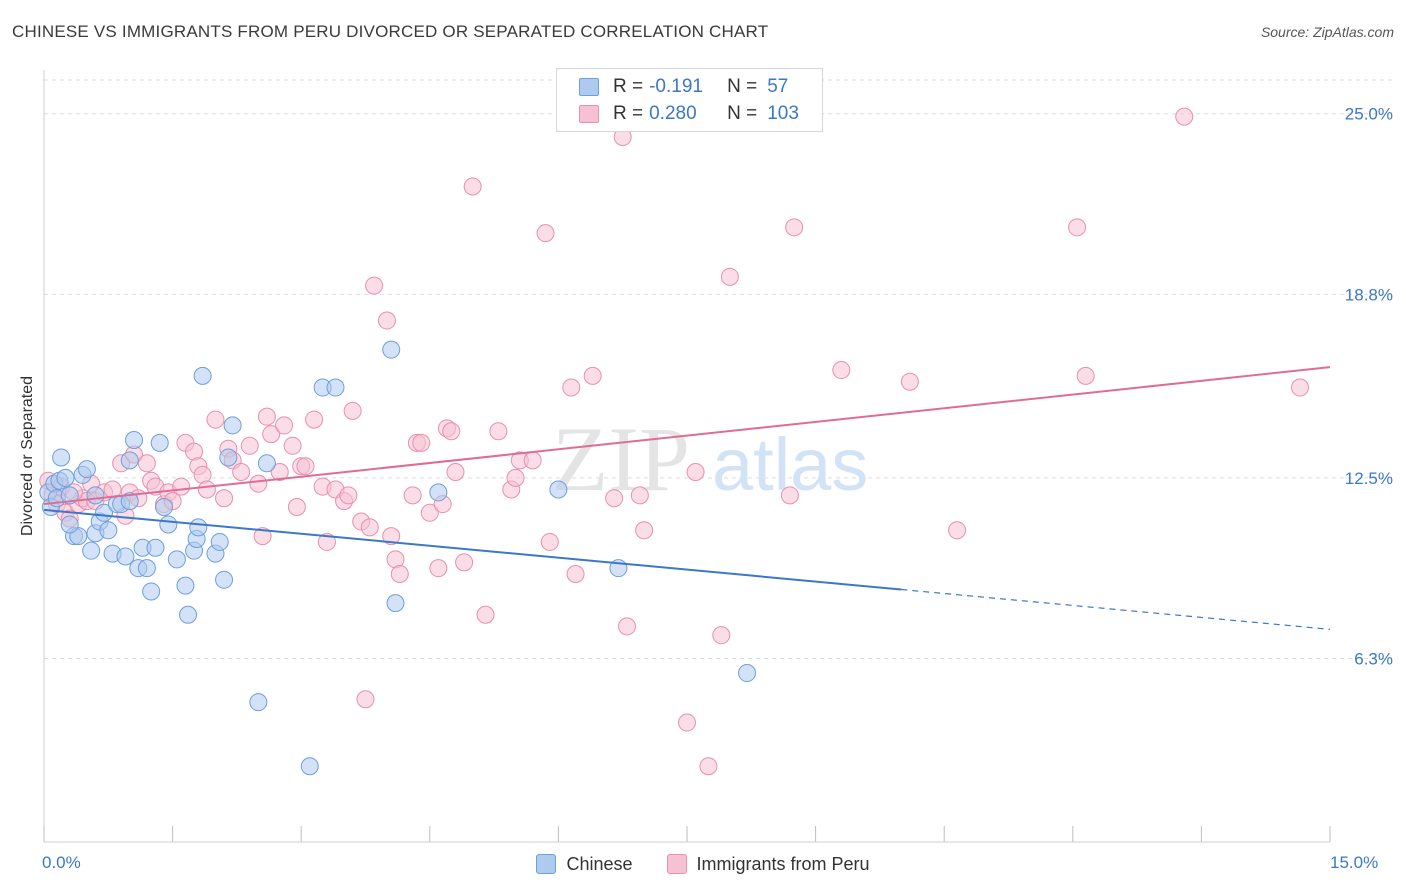 This screenshot has height=892, width=1406. I want to click on y-tick-label: 12.5%, so click(1369, 478).